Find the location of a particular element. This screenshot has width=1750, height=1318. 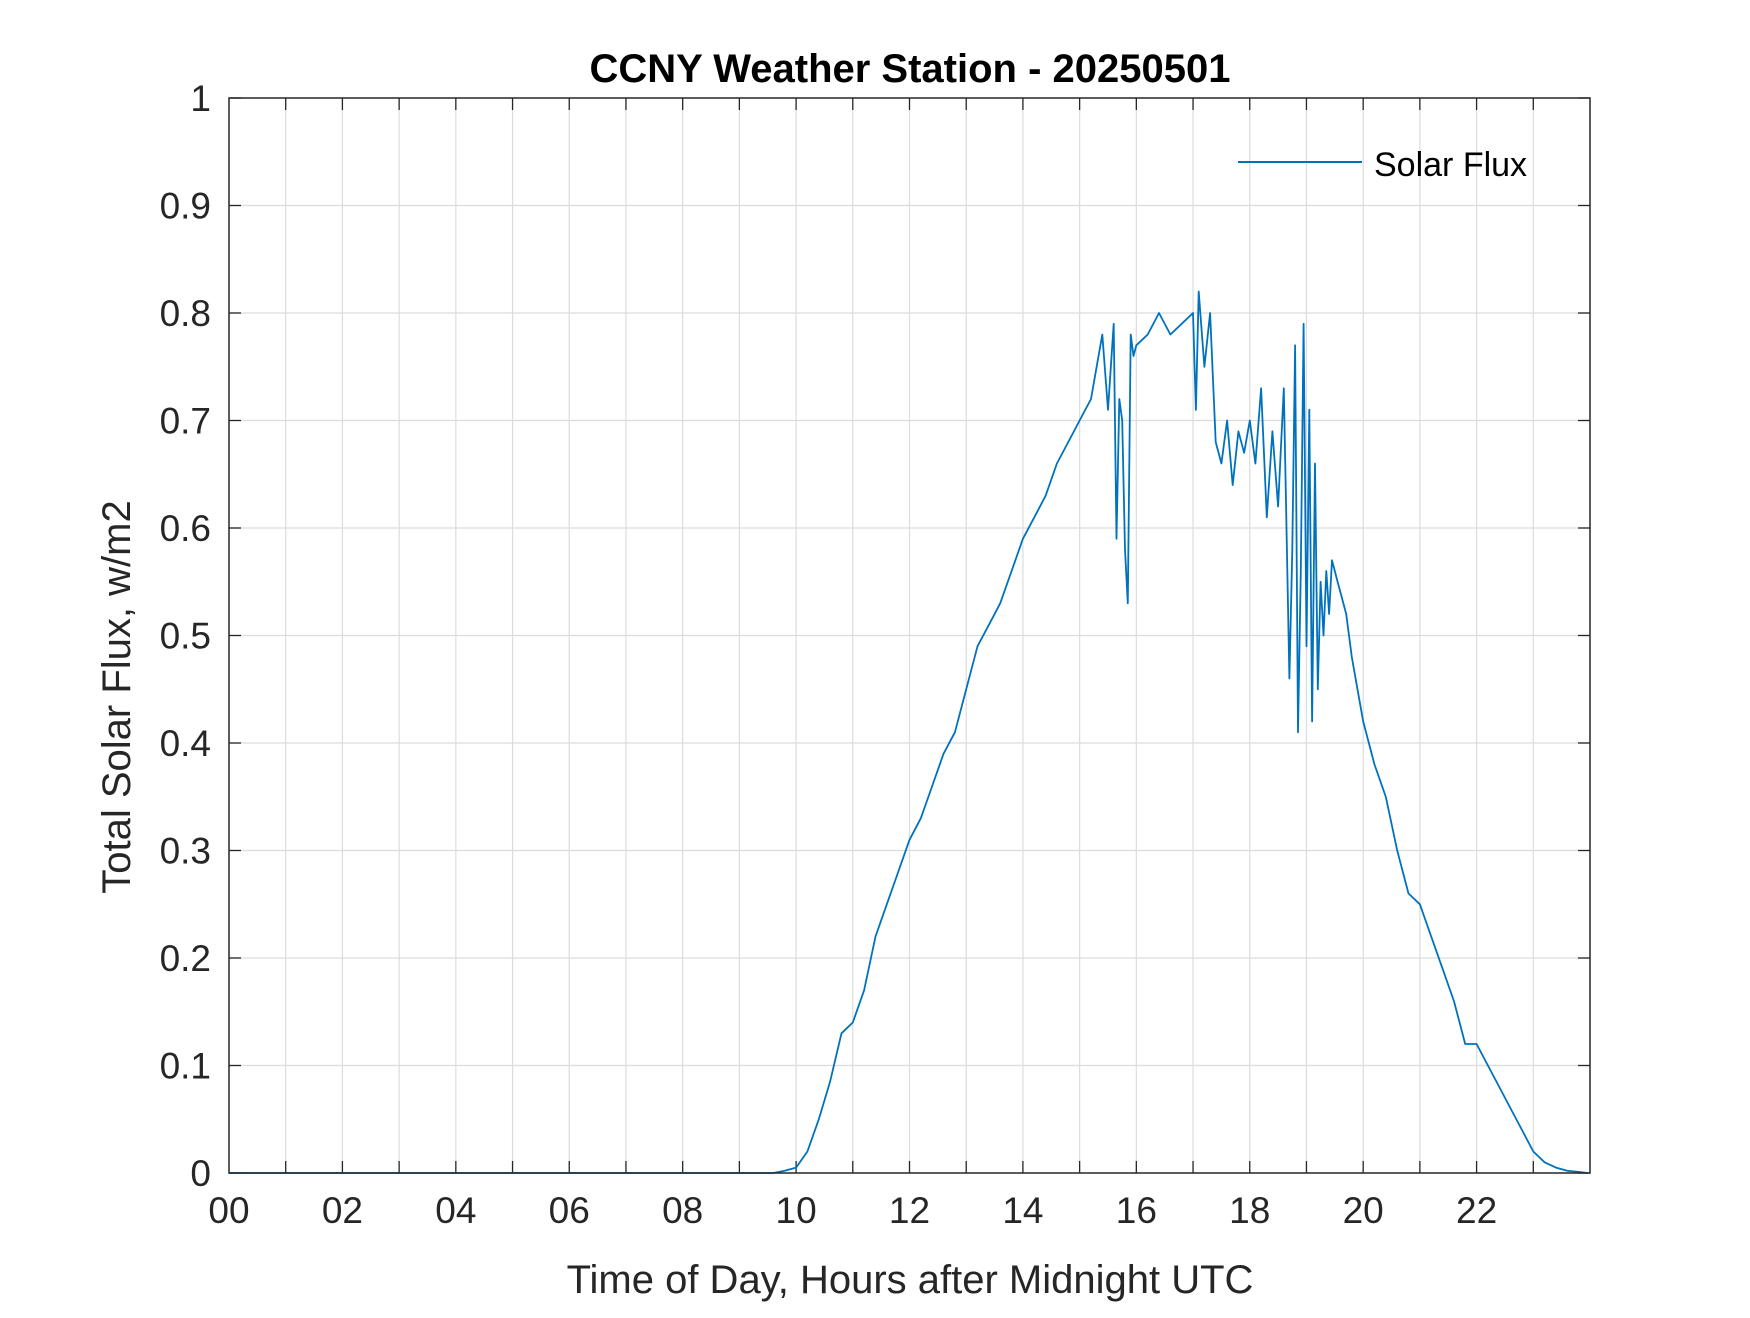

x-tick-label: 00 is located at coordinates (228, 1210).